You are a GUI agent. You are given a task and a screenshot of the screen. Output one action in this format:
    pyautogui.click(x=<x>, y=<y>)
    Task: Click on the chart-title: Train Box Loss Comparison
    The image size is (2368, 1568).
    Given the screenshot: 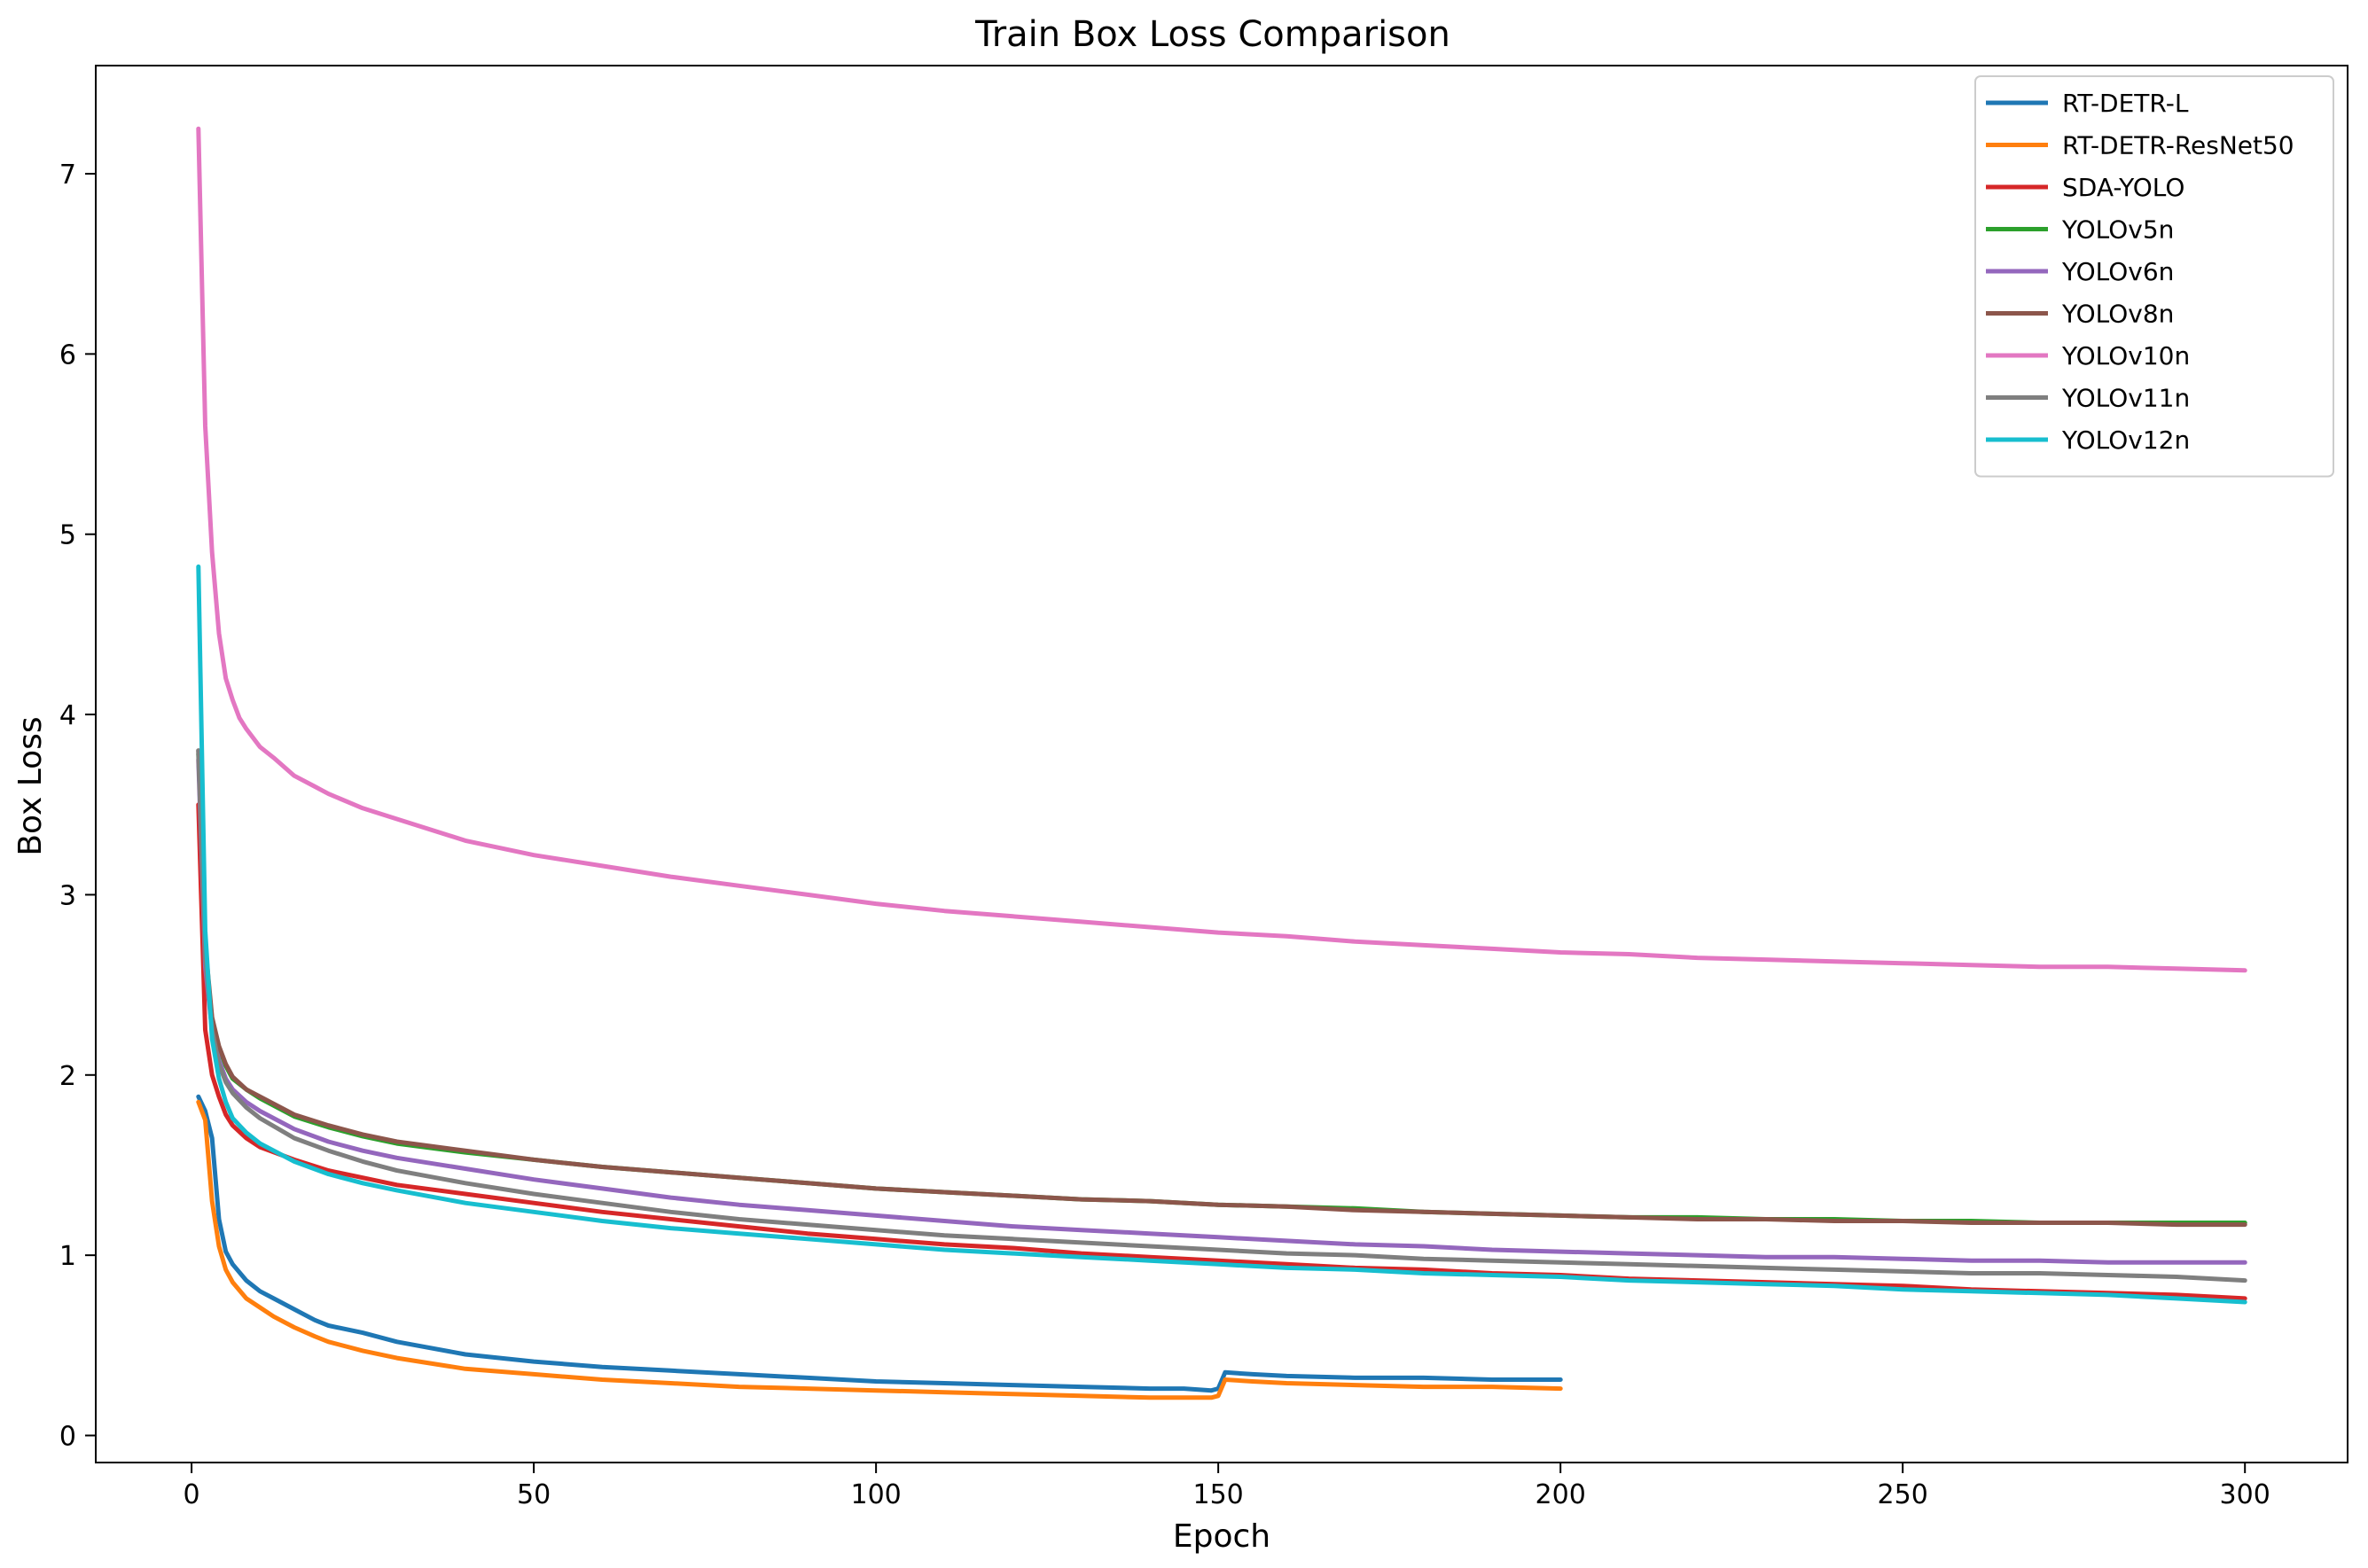 What is the action you would take?
    pyautogui.click(x=1212, y=34)
    